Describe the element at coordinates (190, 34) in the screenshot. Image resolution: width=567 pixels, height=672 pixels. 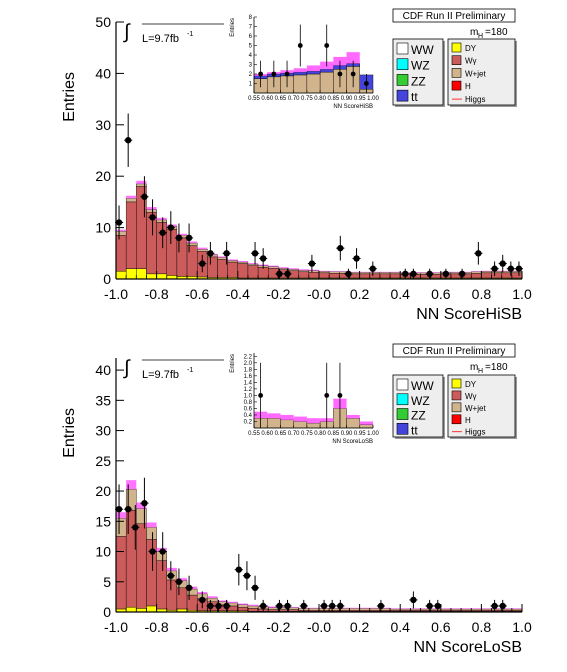
I see `lumi-superscript: -1` at that location.